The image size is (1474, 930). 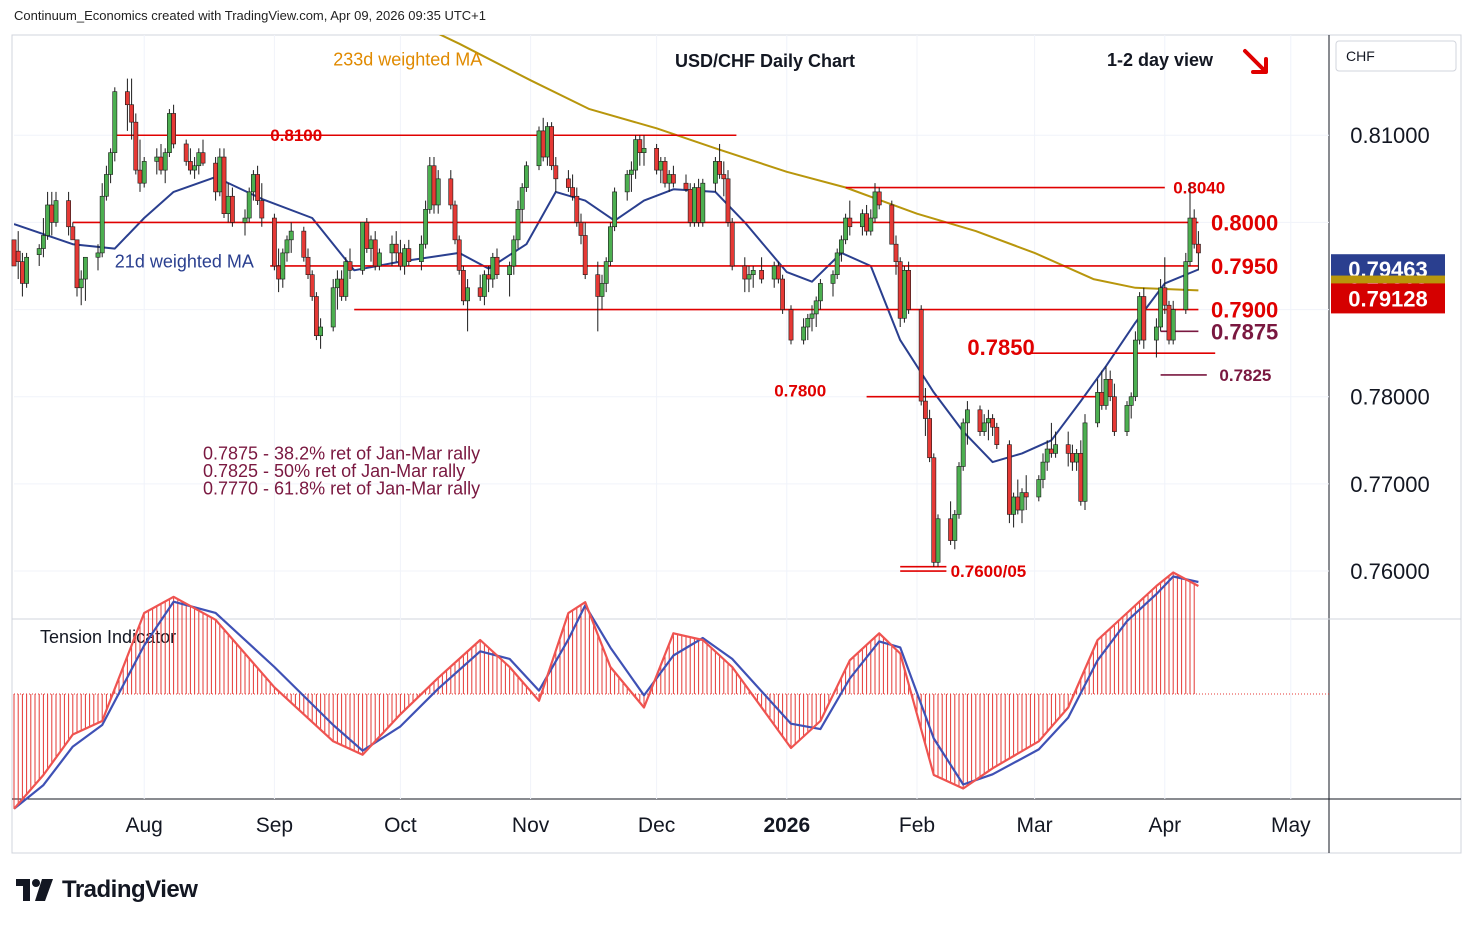 What do you see at coordinates (1390, 571) in the screenshot?
I see `price-tick-label: 0.76000` at bounding box center [1390, 571].